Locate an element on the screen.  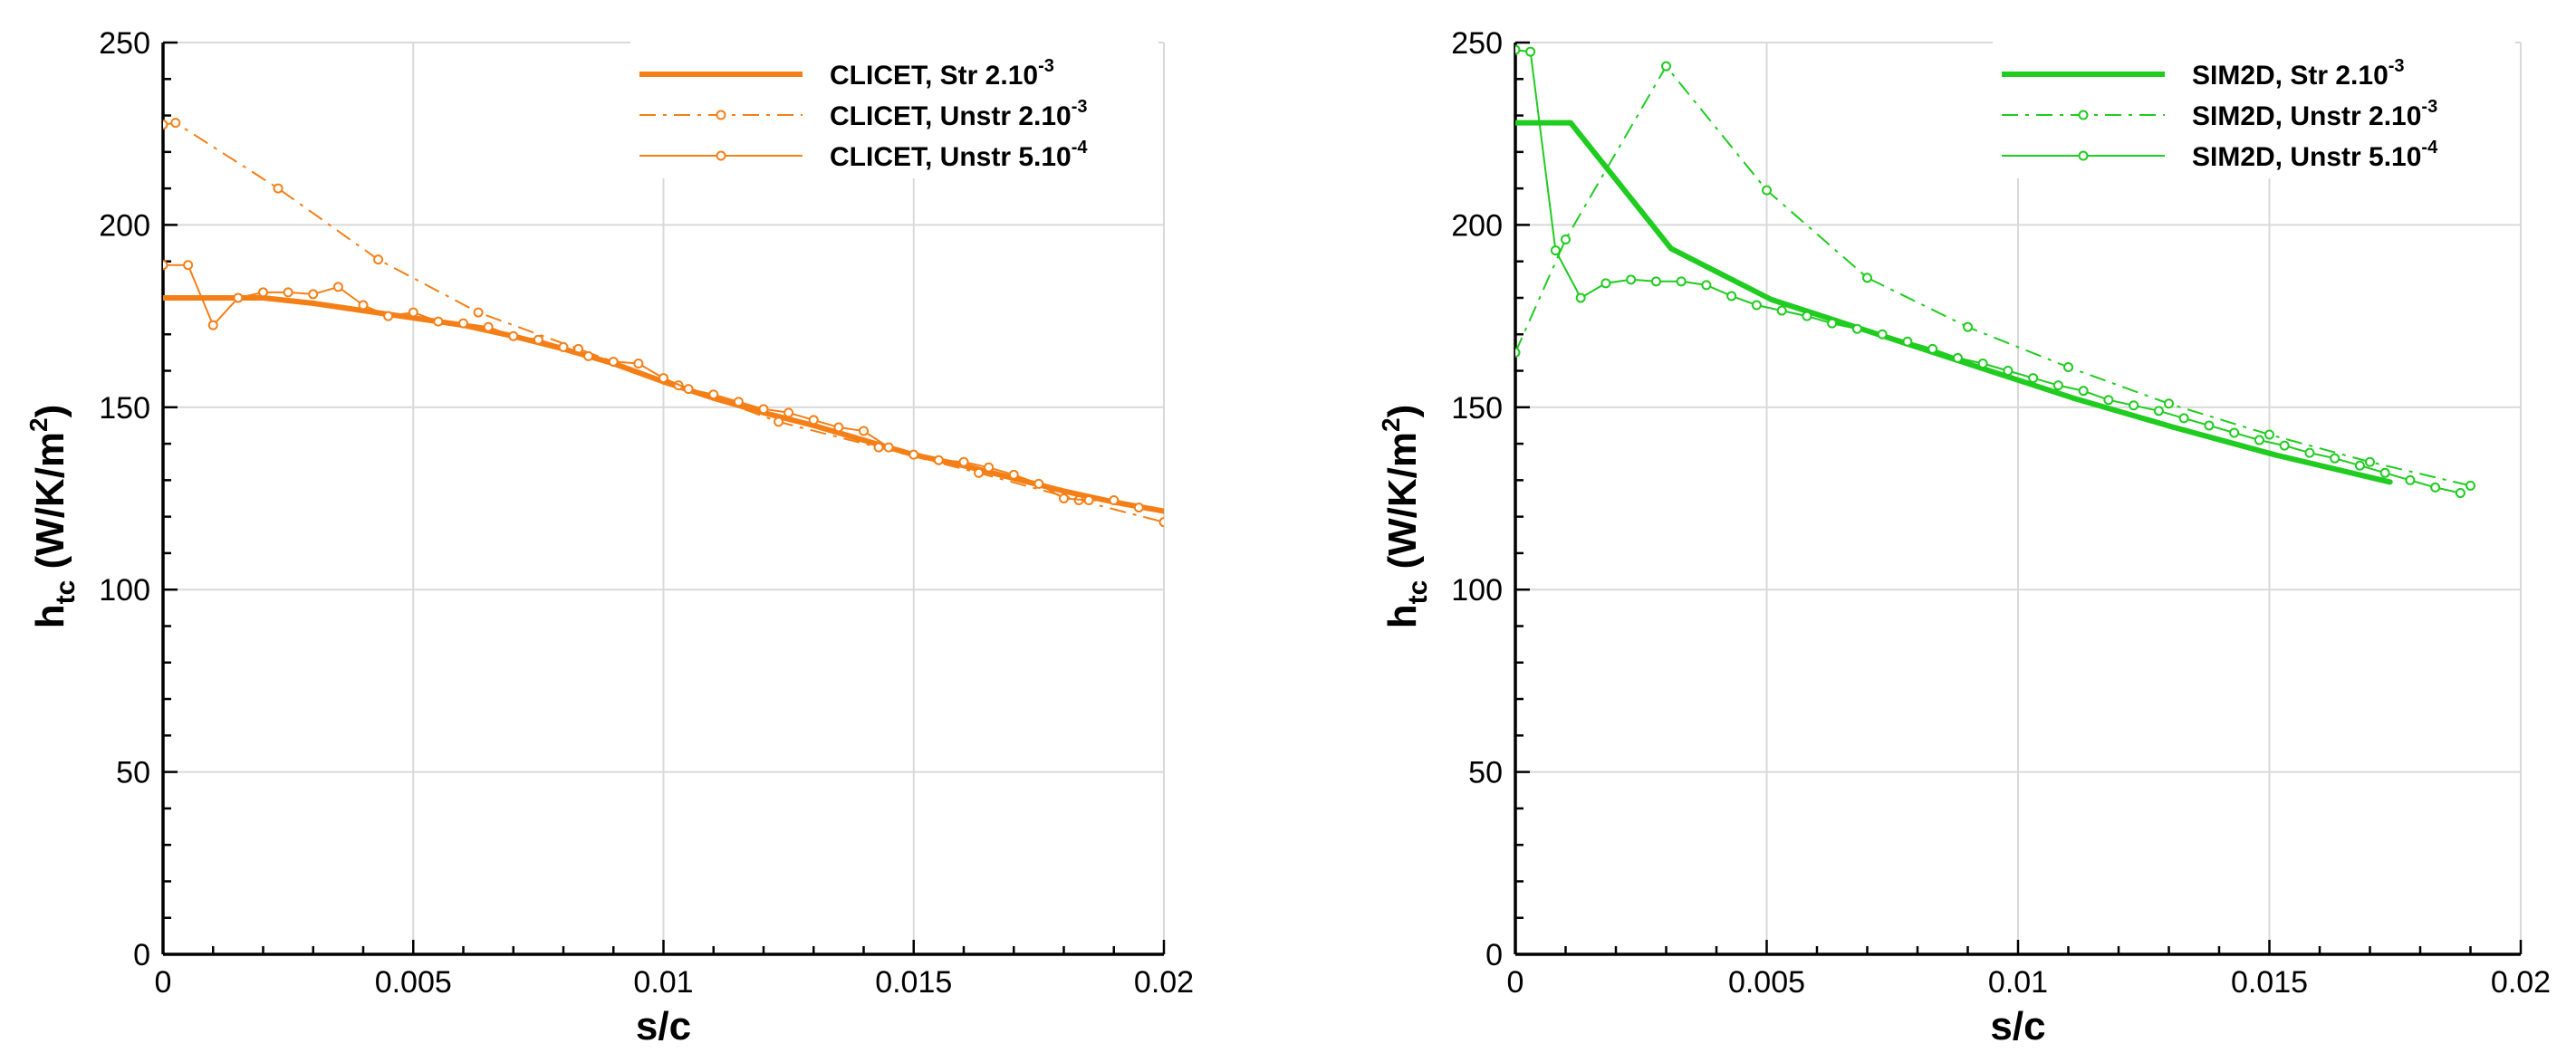
legend-label-text: CLICET, Str 2.10 is located at coordinates (934, 76).